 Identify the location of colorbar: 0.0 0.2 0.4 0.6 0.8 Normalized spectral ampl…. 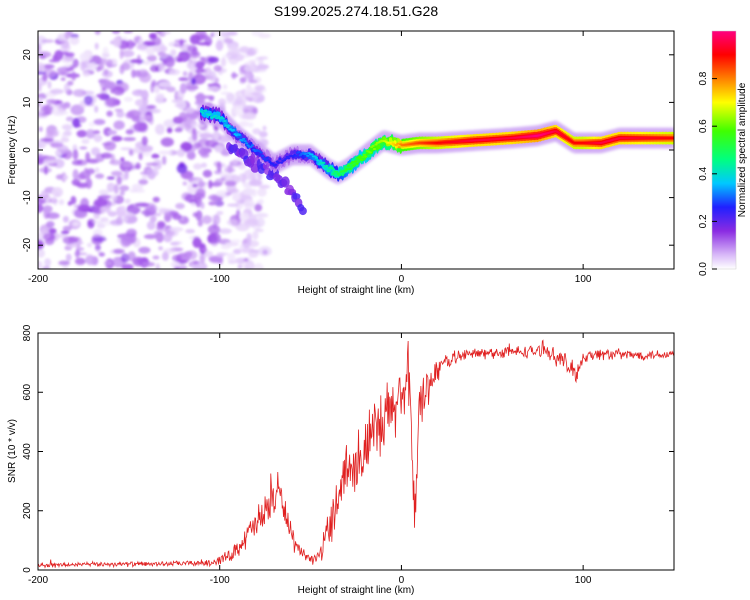
(723, 153).